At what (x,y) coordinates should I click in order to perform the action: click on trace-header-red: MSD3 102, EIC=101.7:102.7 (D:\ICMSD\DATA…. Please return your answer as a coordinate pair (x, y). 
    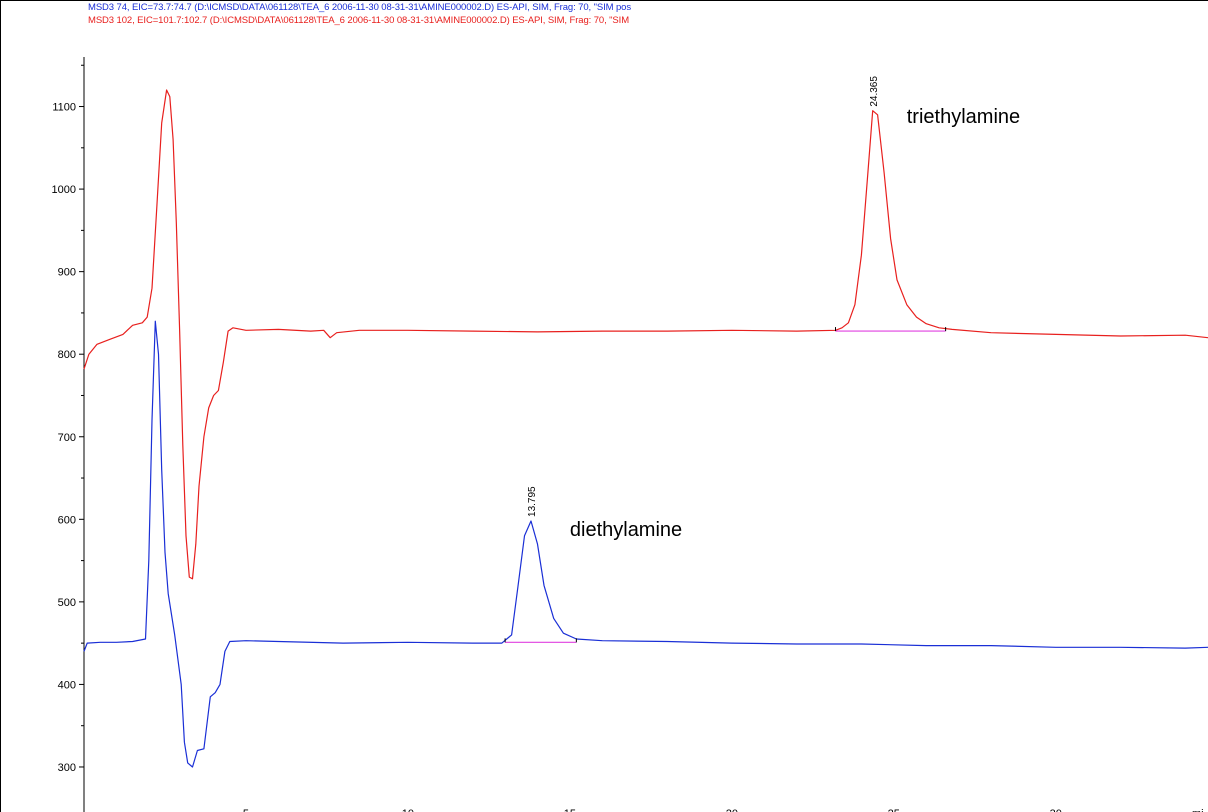
    Looking at the image, I should click on (359, 20).